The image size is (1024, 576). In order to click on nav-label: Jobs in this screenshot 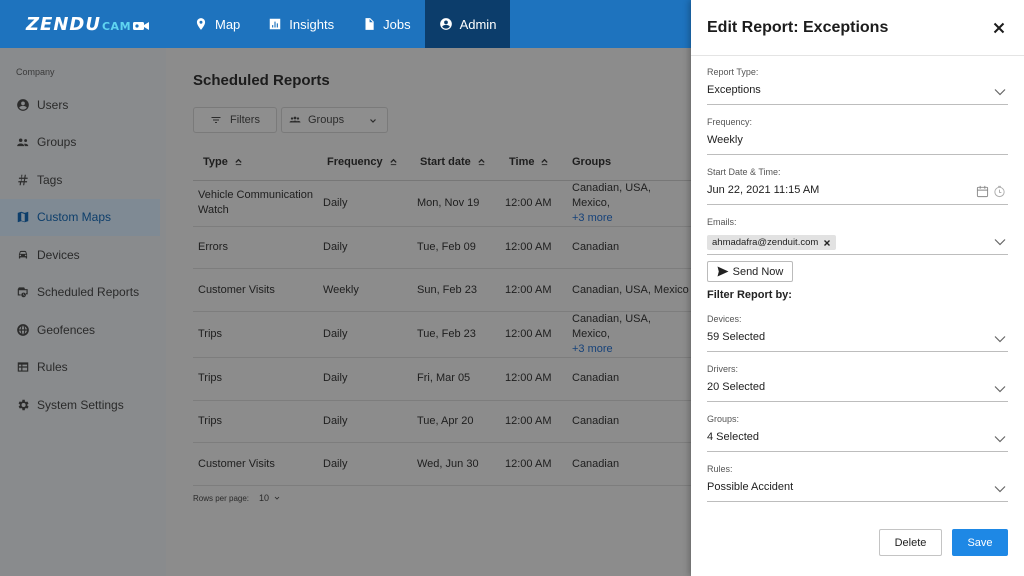, I will do `click(397, 24)`.